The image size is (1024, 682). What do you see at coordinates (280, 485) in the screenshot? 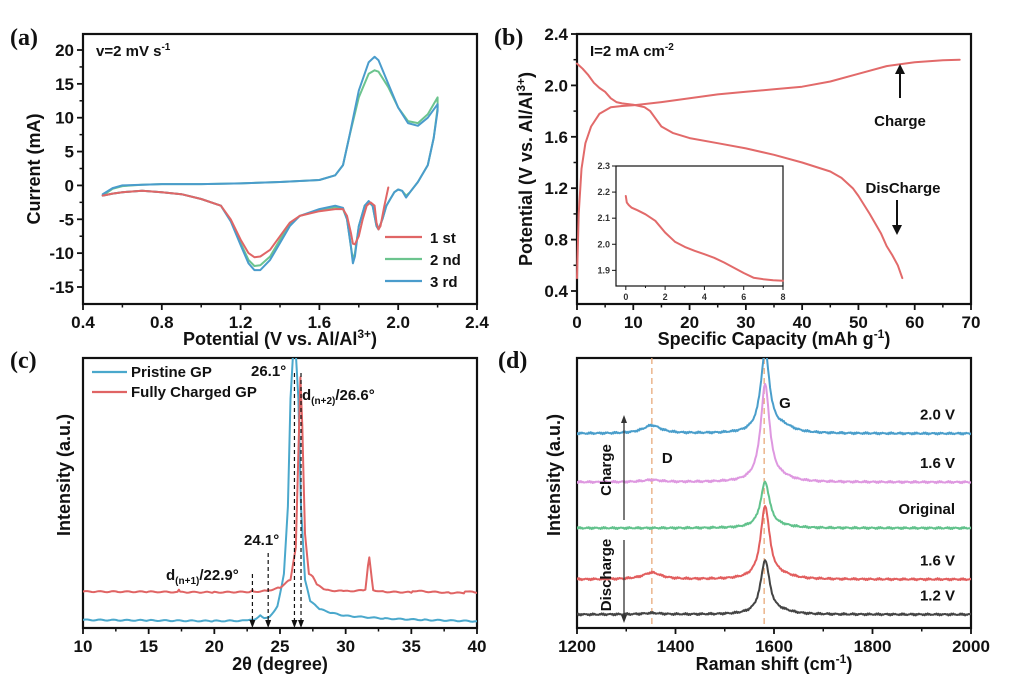
I see `series-line-fully-charged-gp` at bounding box center [280, 485].